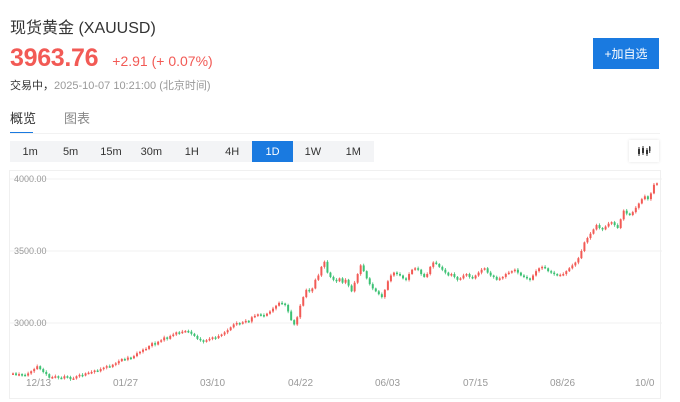 The width and height of the screenshot is (680, 402). Describe the element at coordinates (475, 383) in the screenshot. I see `x-axis-label: 07/15` at that location.